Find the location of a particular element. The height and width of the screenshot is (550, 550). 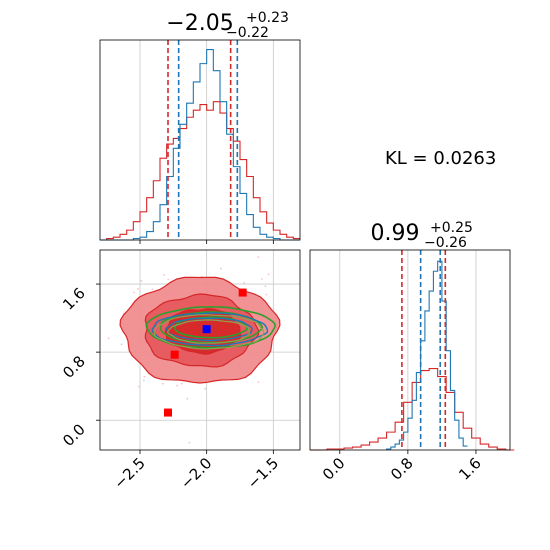

red-filled-contours is located at coordinates (200, 330).